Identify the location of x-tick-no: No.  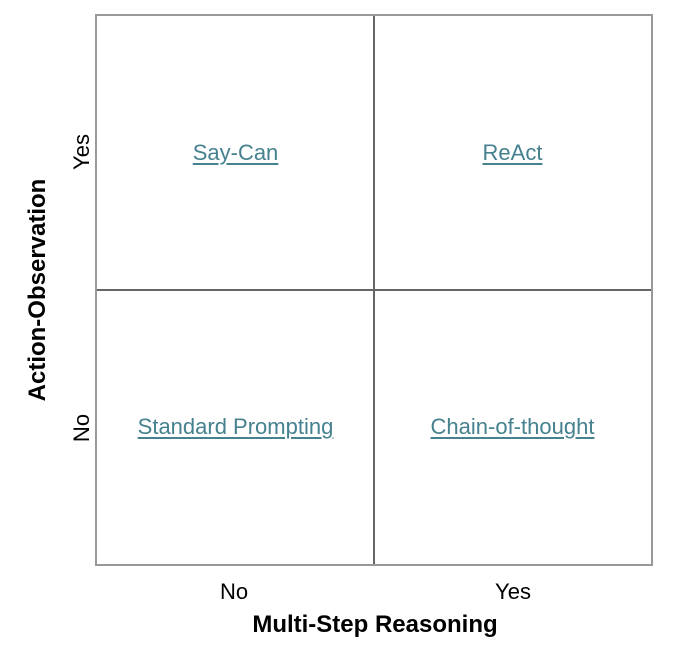
(234, 591).